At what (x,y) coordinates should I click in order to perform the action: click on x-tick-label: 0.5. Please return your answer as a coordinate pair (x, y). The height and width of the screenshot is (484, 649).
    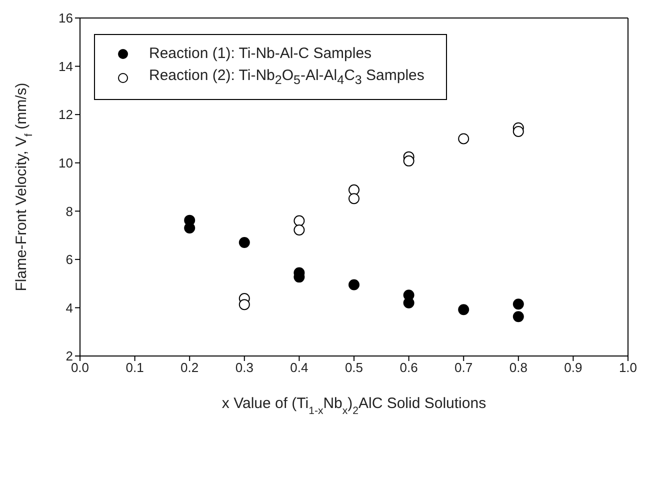
    Looking at the image, I should click on (354, 368).